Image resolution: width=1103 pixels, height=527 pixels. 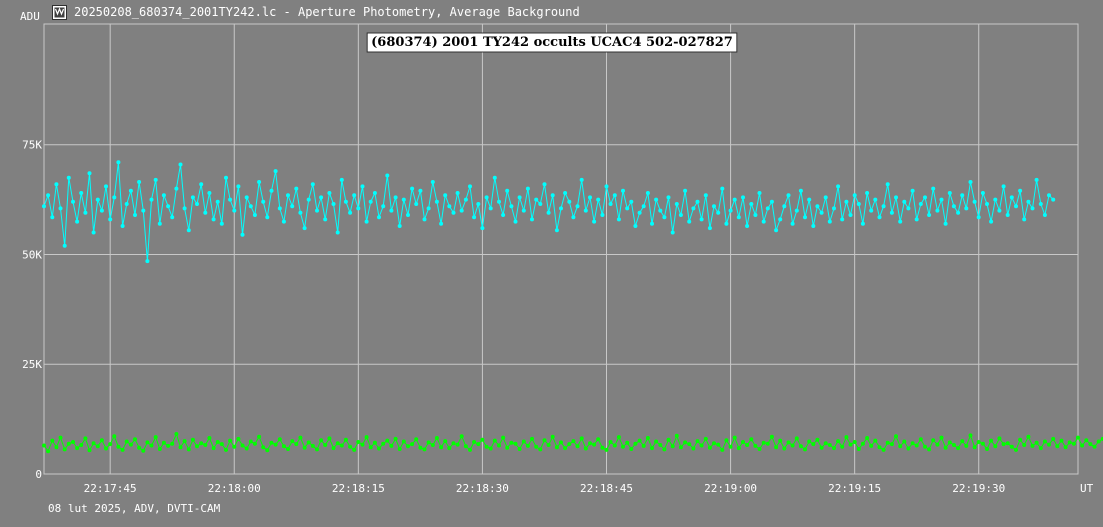 I want to click on y-tick-label: 75K, so click(x=32, y=145).